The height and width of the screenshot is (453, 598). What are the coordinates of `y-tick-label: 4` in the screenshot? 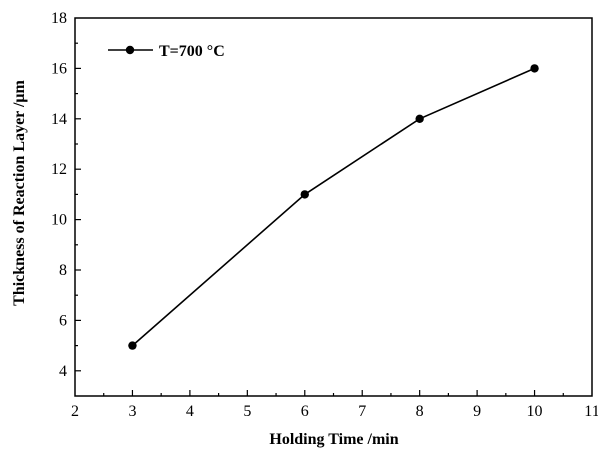 It's located at (63, 371).